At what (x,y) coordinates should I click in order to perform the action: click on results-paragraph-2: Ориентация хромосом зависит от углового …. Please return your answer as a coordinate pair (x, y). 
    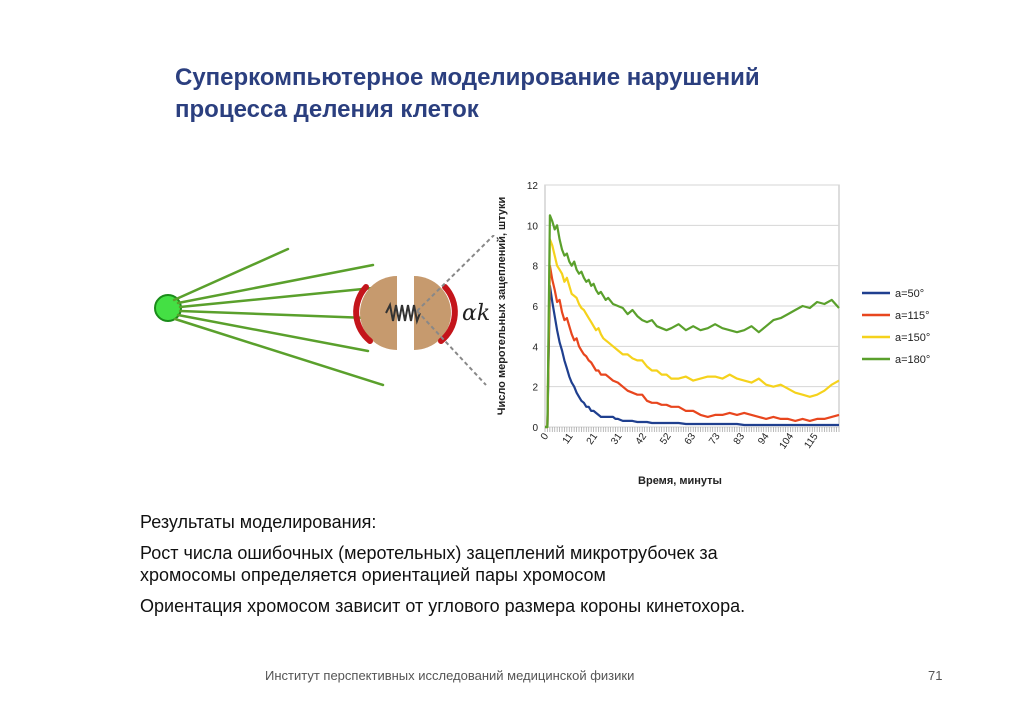
    Looking at the image, I should click on (443, 606).